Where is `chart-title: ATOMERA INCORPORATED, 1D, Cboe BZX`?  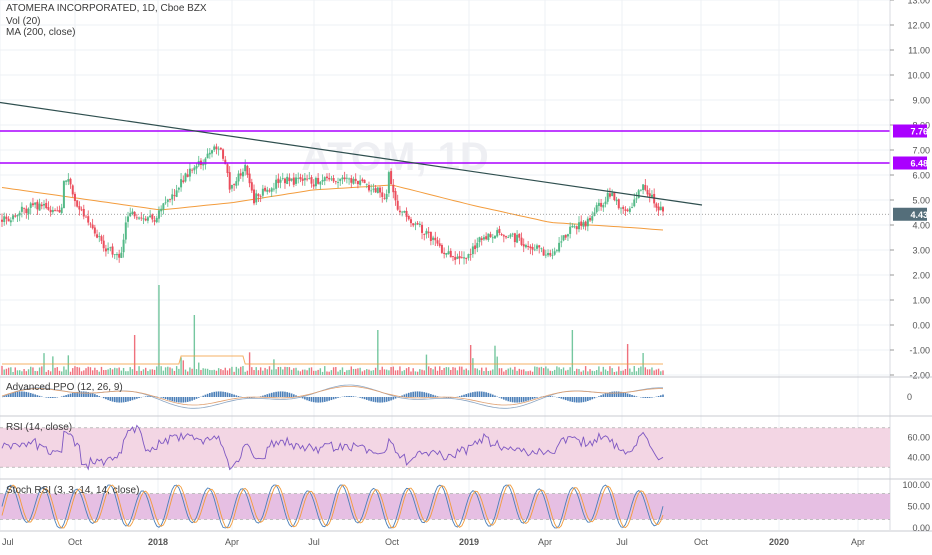
chart-title: ATOMERA INCORPORATED, 1D, Cboe BZX is located at coordinates (106, 8).